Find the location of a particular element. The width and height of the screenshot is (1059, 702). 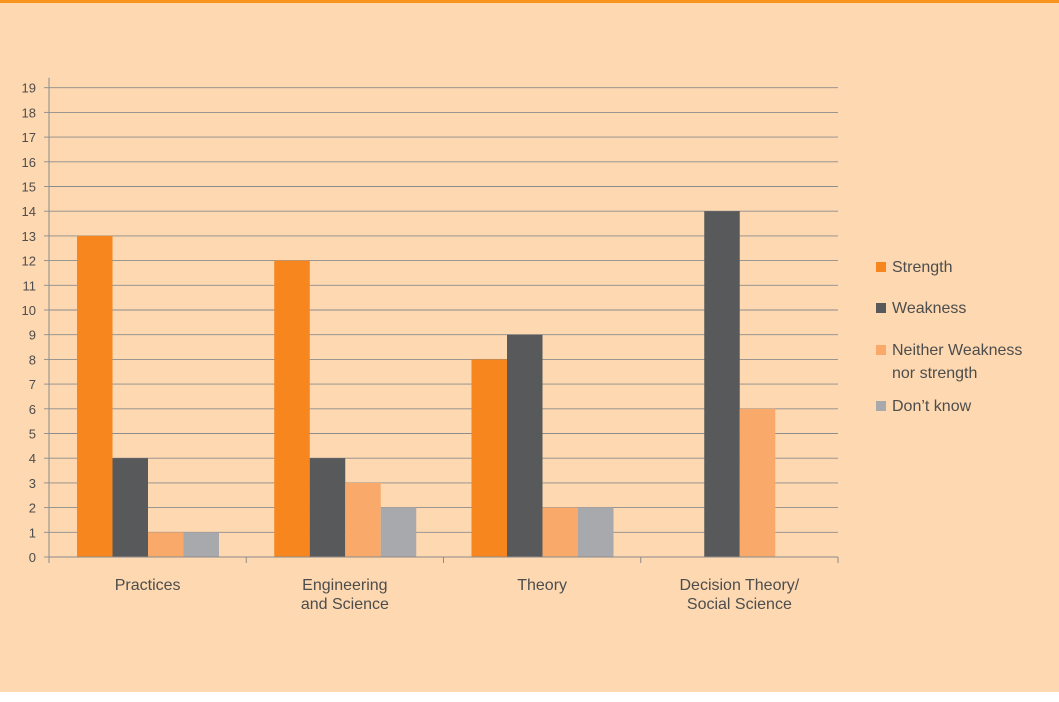

legend-label-line: Don’t know is located at coordinates (932, 406).